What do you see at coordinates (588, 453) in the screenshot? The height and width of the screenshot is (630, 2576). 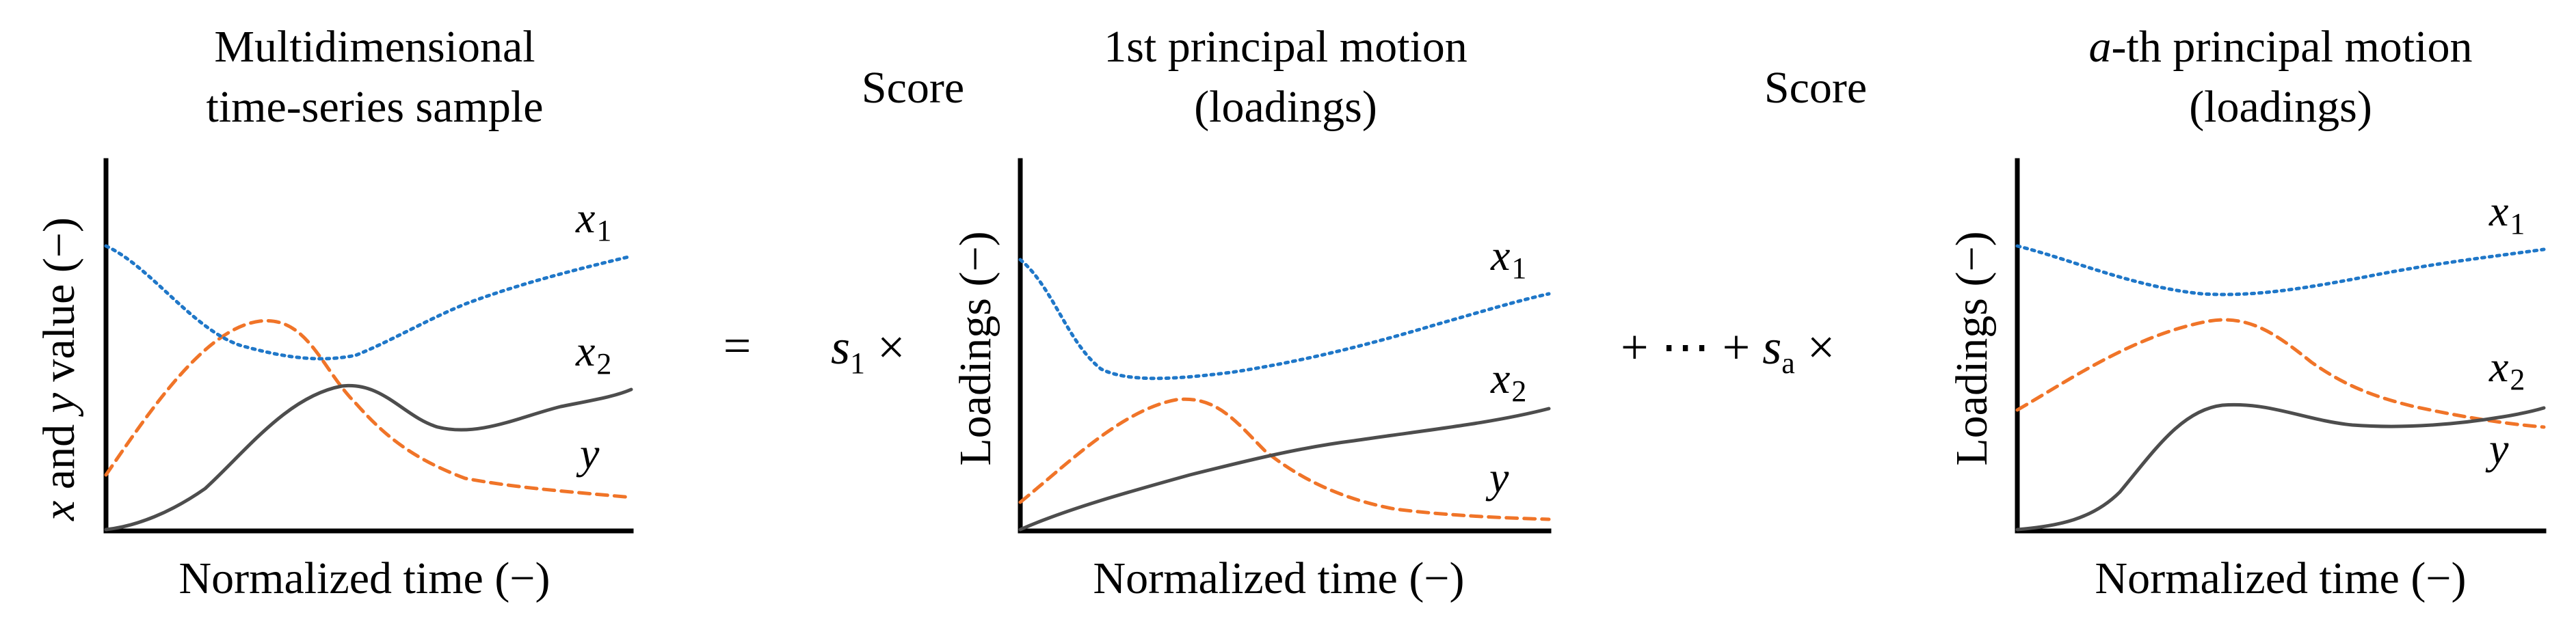 I see `panel-sample-label-y: y` at bounding box center [588, 453].